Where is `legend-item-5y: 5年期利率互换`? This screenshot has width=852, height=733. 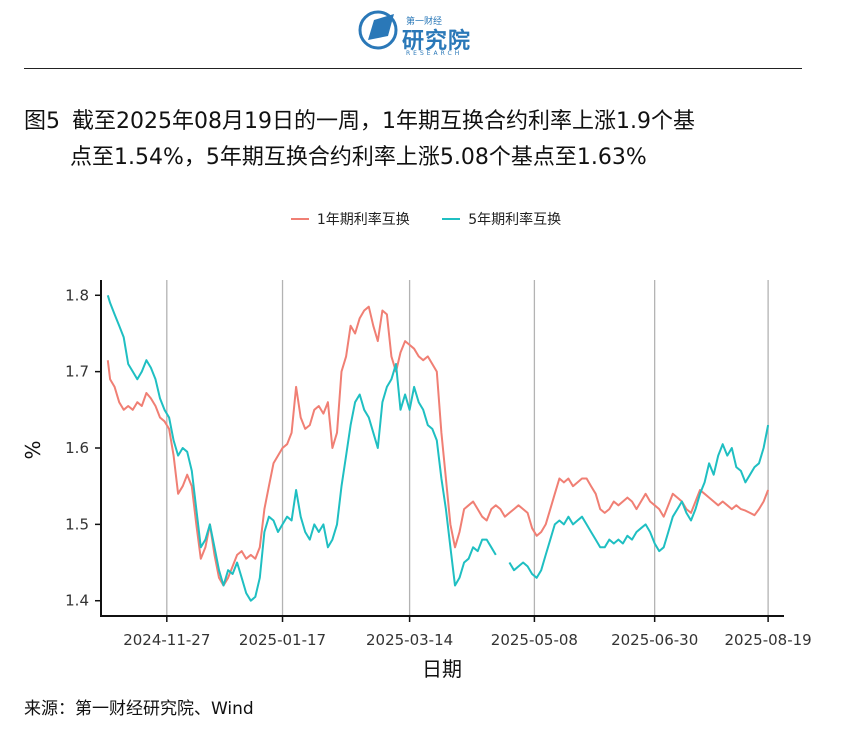 legend-item-5y: 5年期利率互换 is located at coordinates (501, 219).